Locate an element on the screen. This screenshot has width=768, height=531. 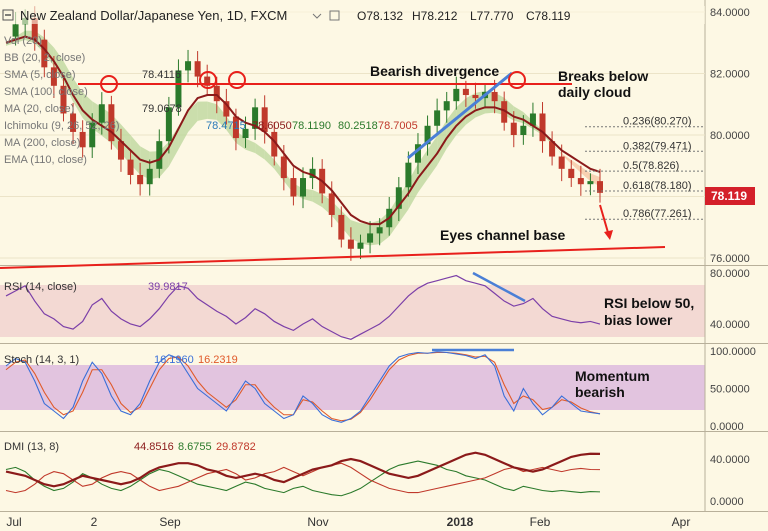
ohlc-low: L77.770 is located at coordinates (492, 16).